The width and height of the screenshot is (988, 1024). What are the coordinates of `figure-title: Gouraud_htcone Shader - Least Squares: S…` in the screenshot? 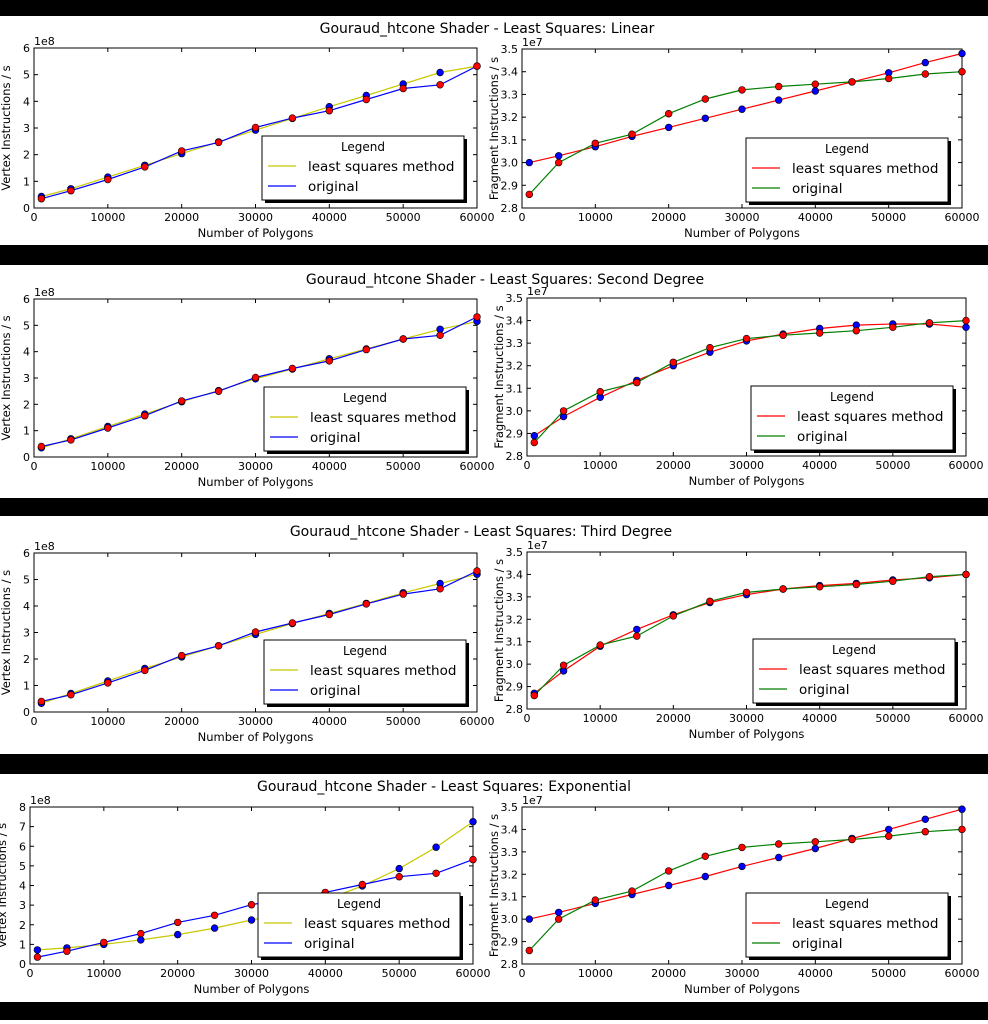 It's located at (505, 280).